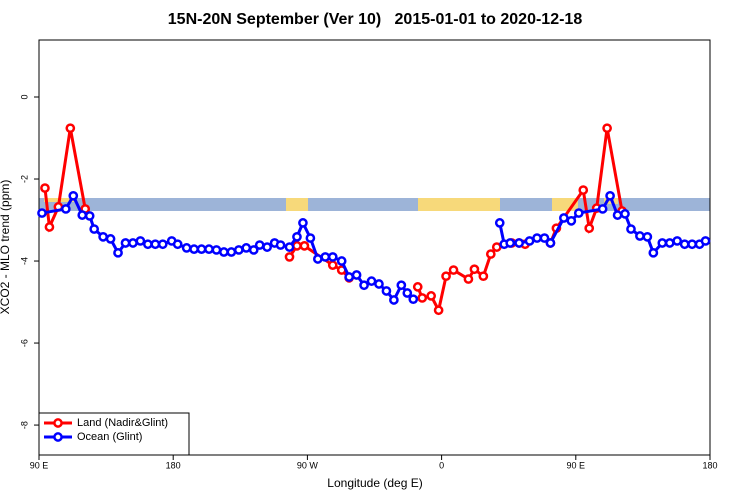 The width and height of the screenshot is (750, 500). I want to click on map-strip, so click(374, 204).